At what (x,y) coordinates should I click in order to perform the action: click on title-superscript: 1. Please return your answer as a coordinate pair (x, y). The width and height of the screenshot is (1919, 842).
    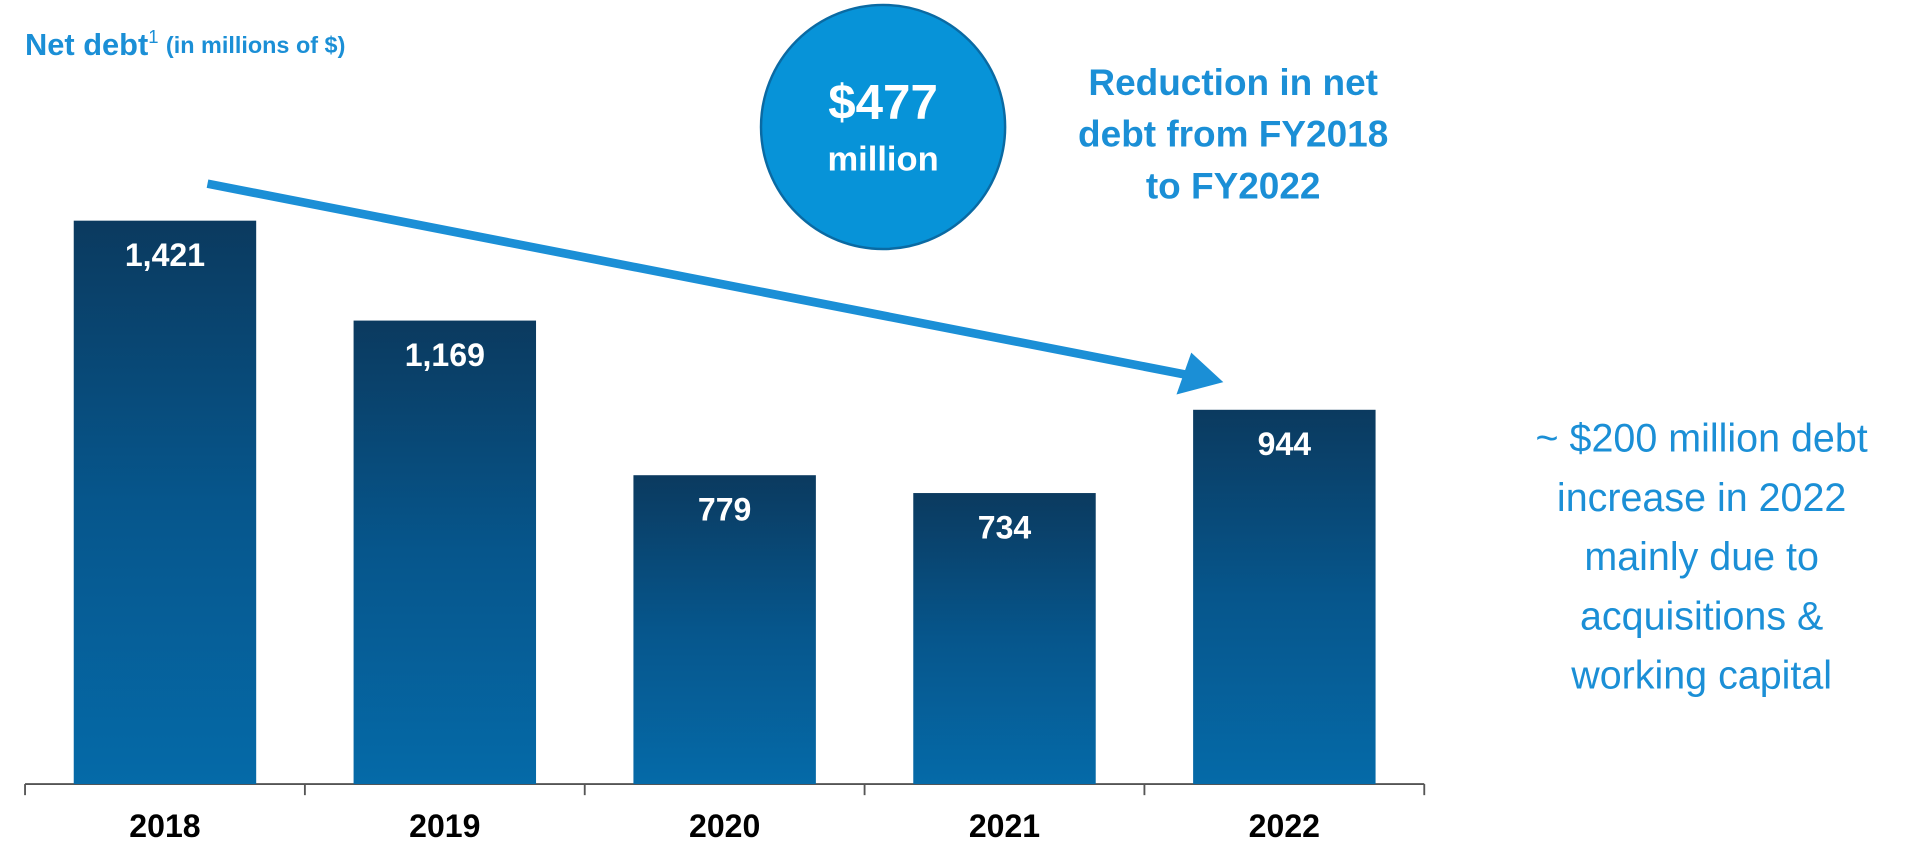
    Looking at the image, I should click on (153, 36).